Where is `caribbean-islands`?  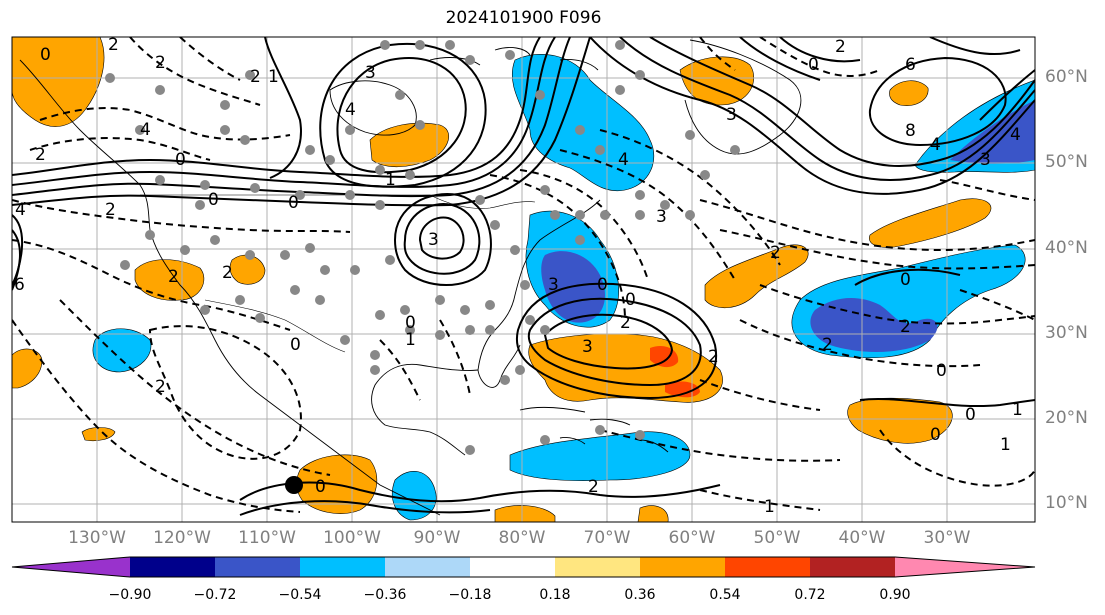 caribbean-islands is located at coordinates (594, 429).